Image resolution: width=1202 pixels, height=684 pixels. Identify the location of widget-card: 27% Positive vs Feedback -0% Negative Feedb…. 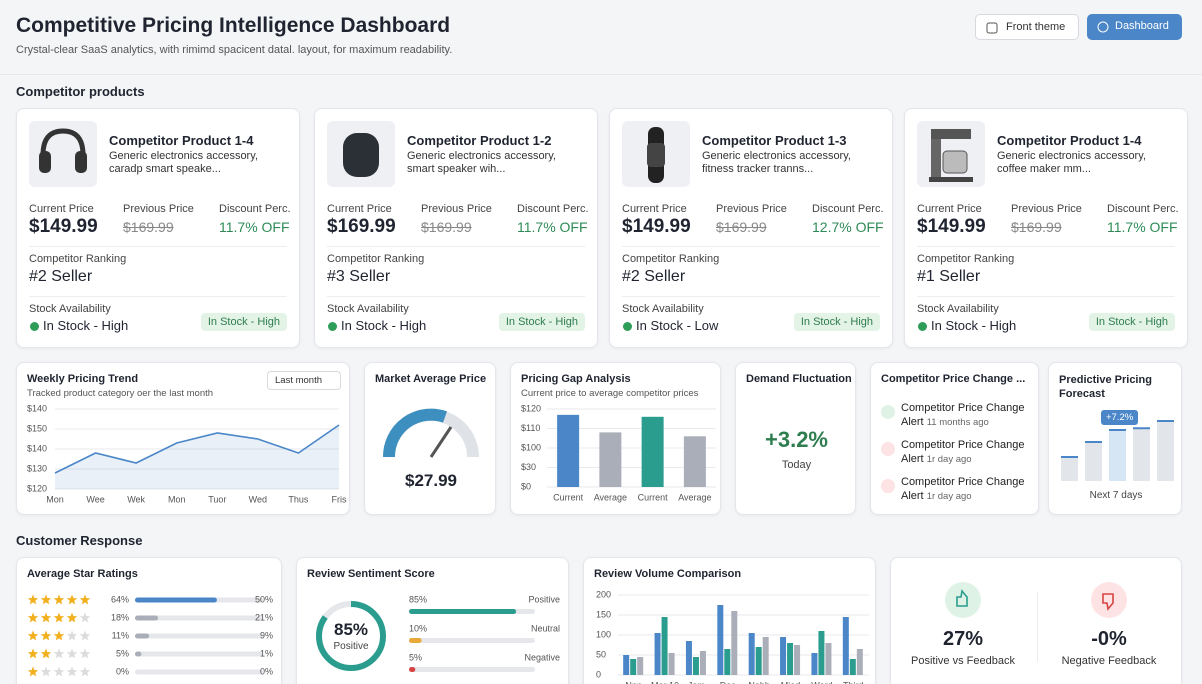
(1036, 620).